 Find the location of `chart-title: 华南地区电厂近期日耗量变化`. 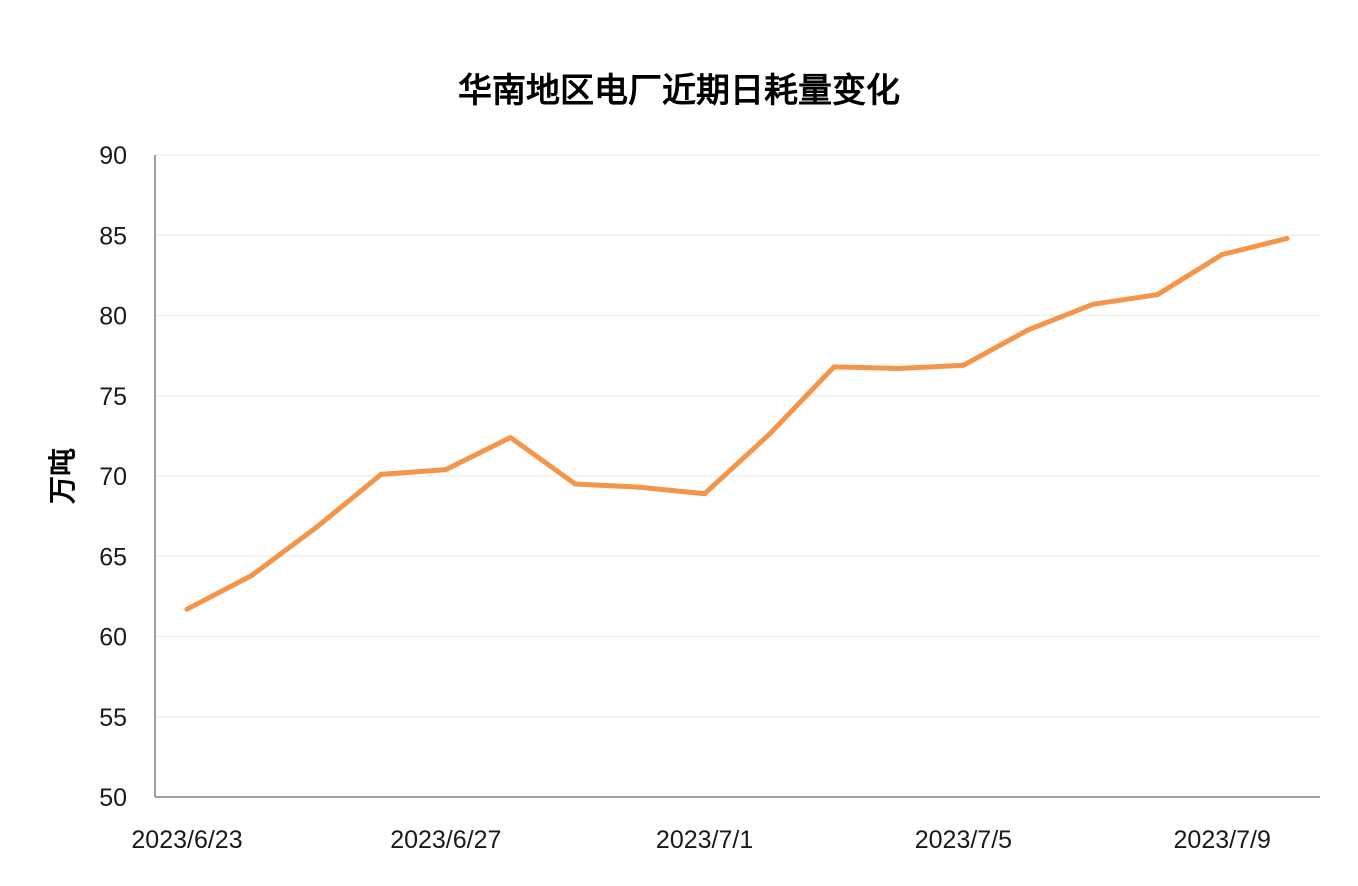

chart-title: 华南地区电厂近期日耗量变化 is located at coordinates (679, 91).